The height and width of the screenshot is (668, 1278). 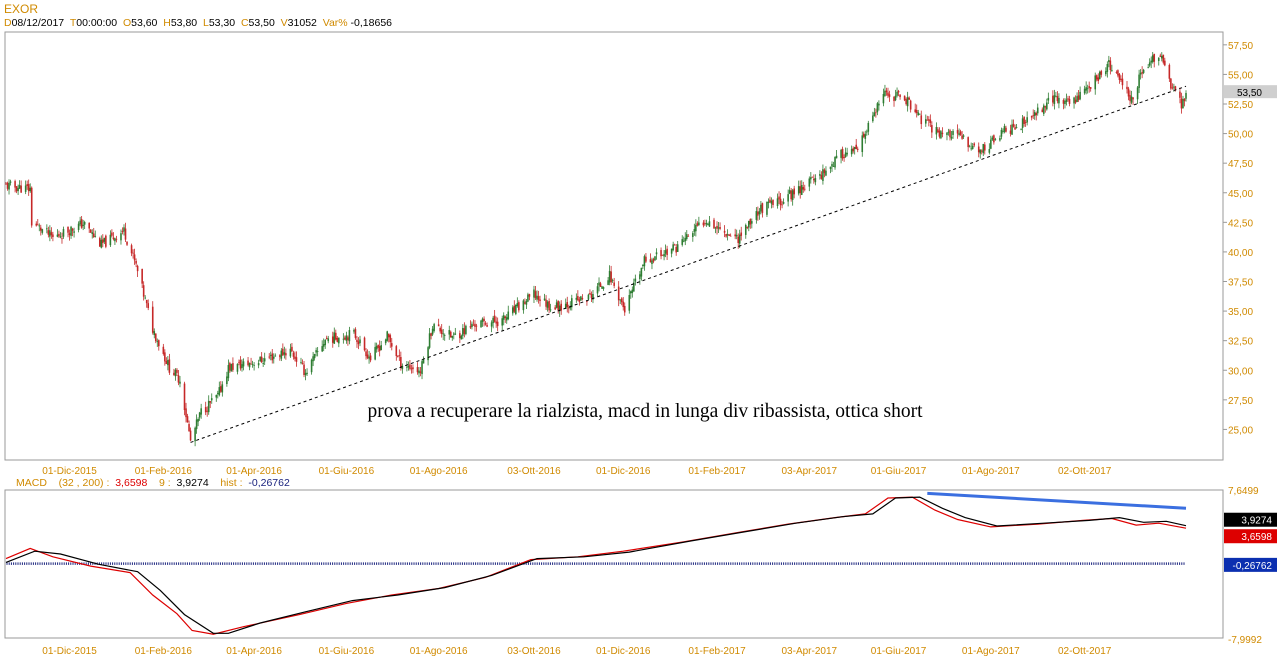 I want to click on open-label: O, so click(x=127, y=23).